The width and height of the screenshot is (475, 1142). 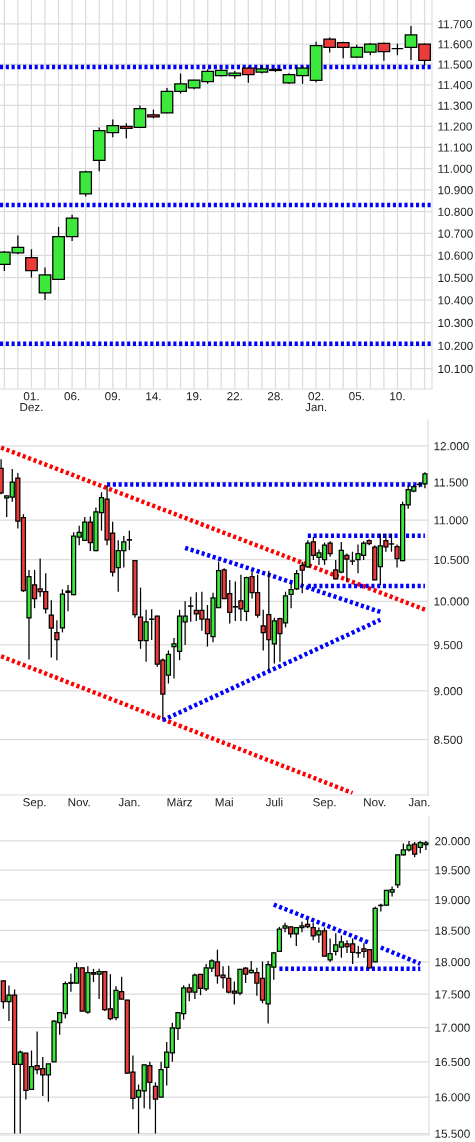 I want to click on x-tick-label: 10., so click(x=397, y=396).